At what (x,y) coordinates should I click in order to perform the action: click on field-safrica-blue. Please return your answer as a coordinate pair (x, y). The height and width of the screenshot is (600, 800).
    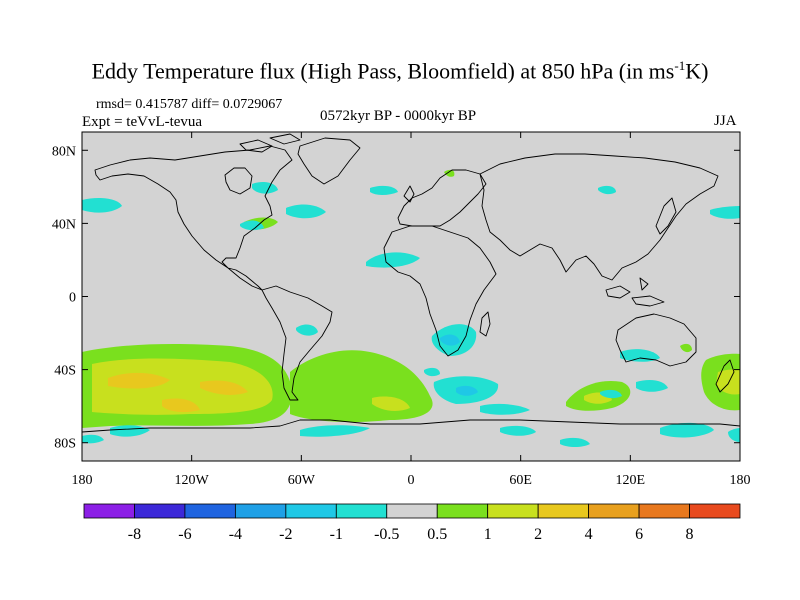
    Looking at the image, I should click on (450, 340).